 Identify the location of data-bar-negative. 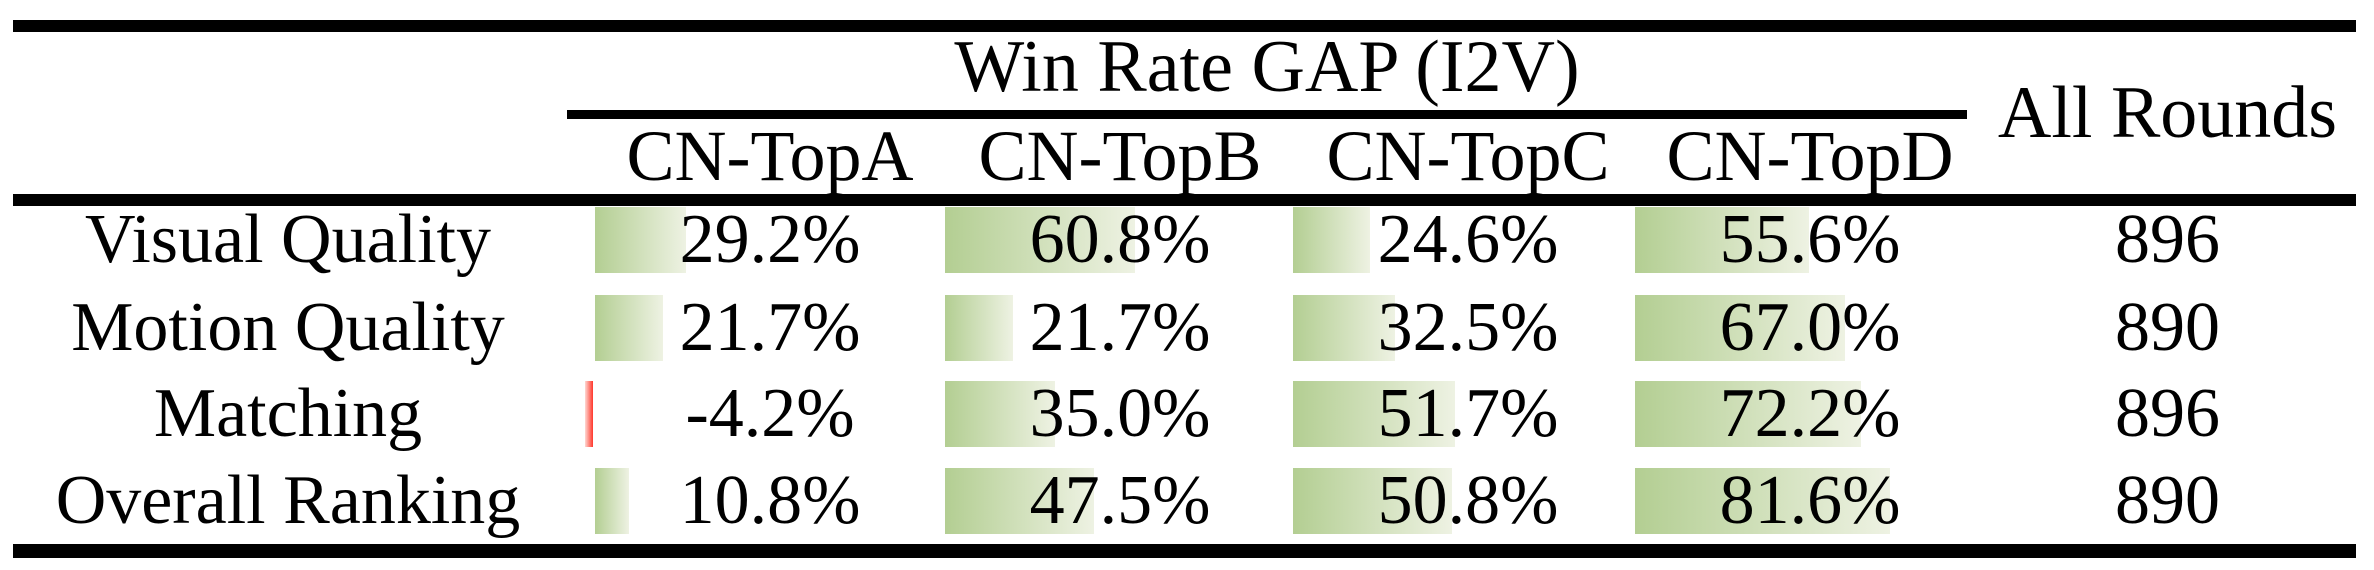
(589, 414).